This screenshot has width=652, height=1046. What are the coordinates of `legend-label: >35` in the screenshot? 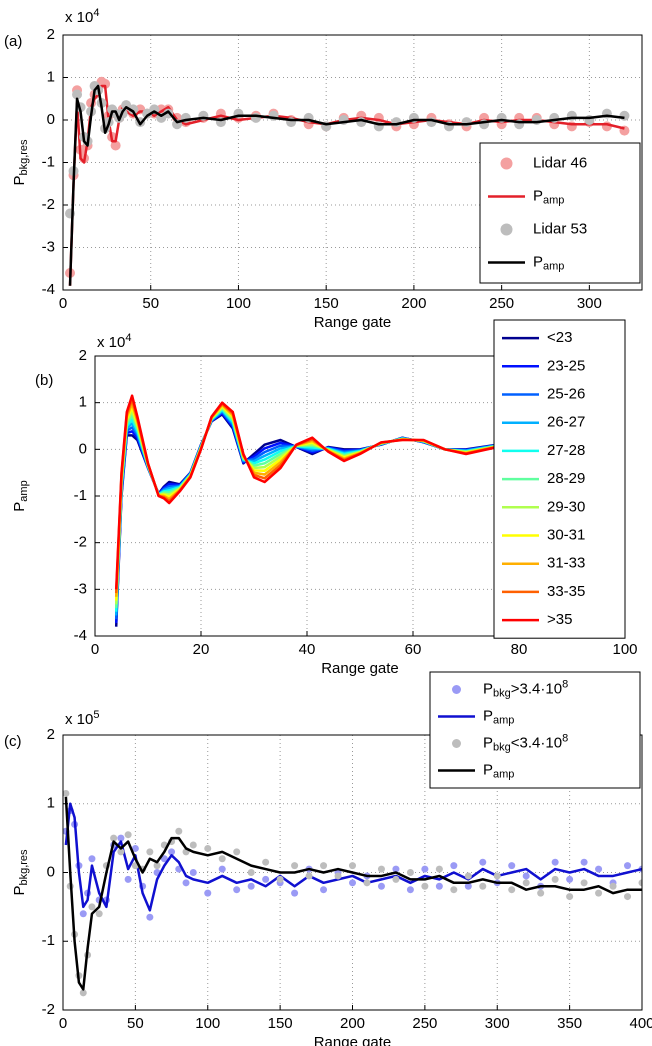 It's located at (559, 619).